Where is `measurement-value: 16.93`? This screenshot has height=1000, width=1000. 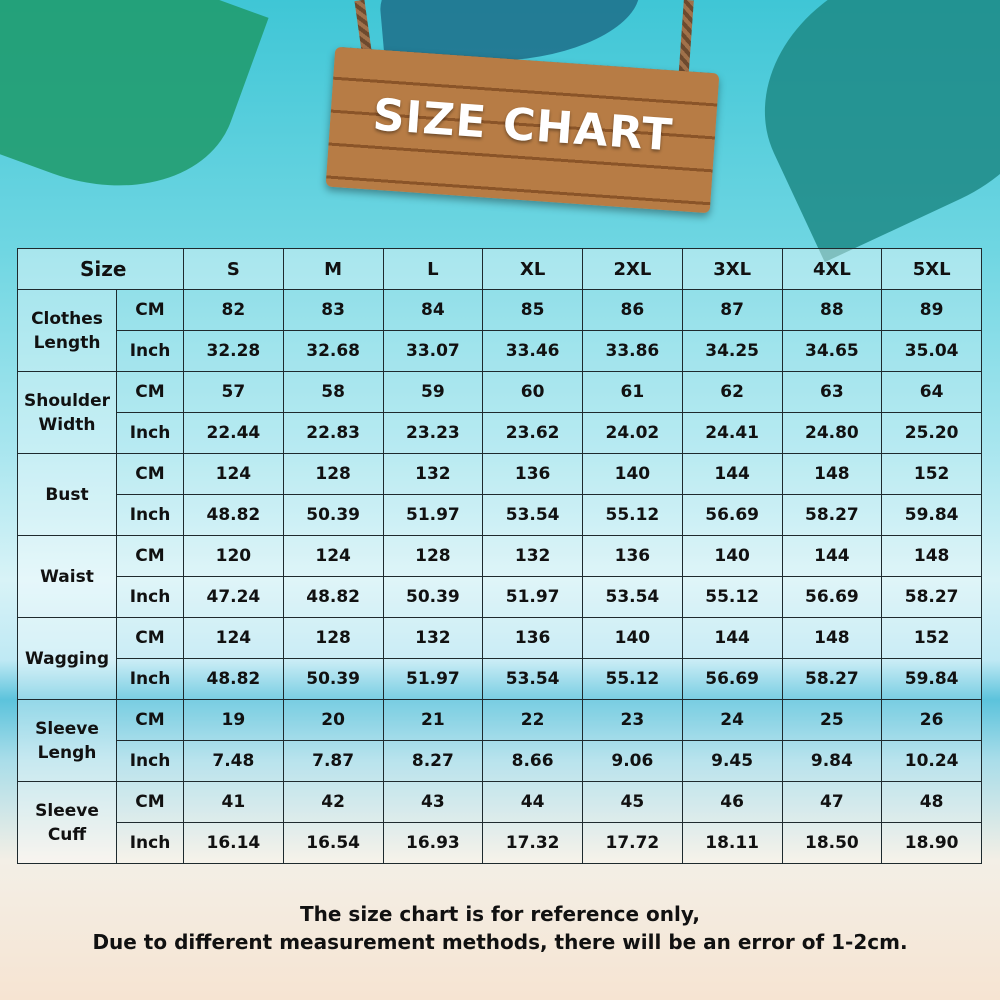 measurement-value: 16.93 is located at coordinates (433, 843).